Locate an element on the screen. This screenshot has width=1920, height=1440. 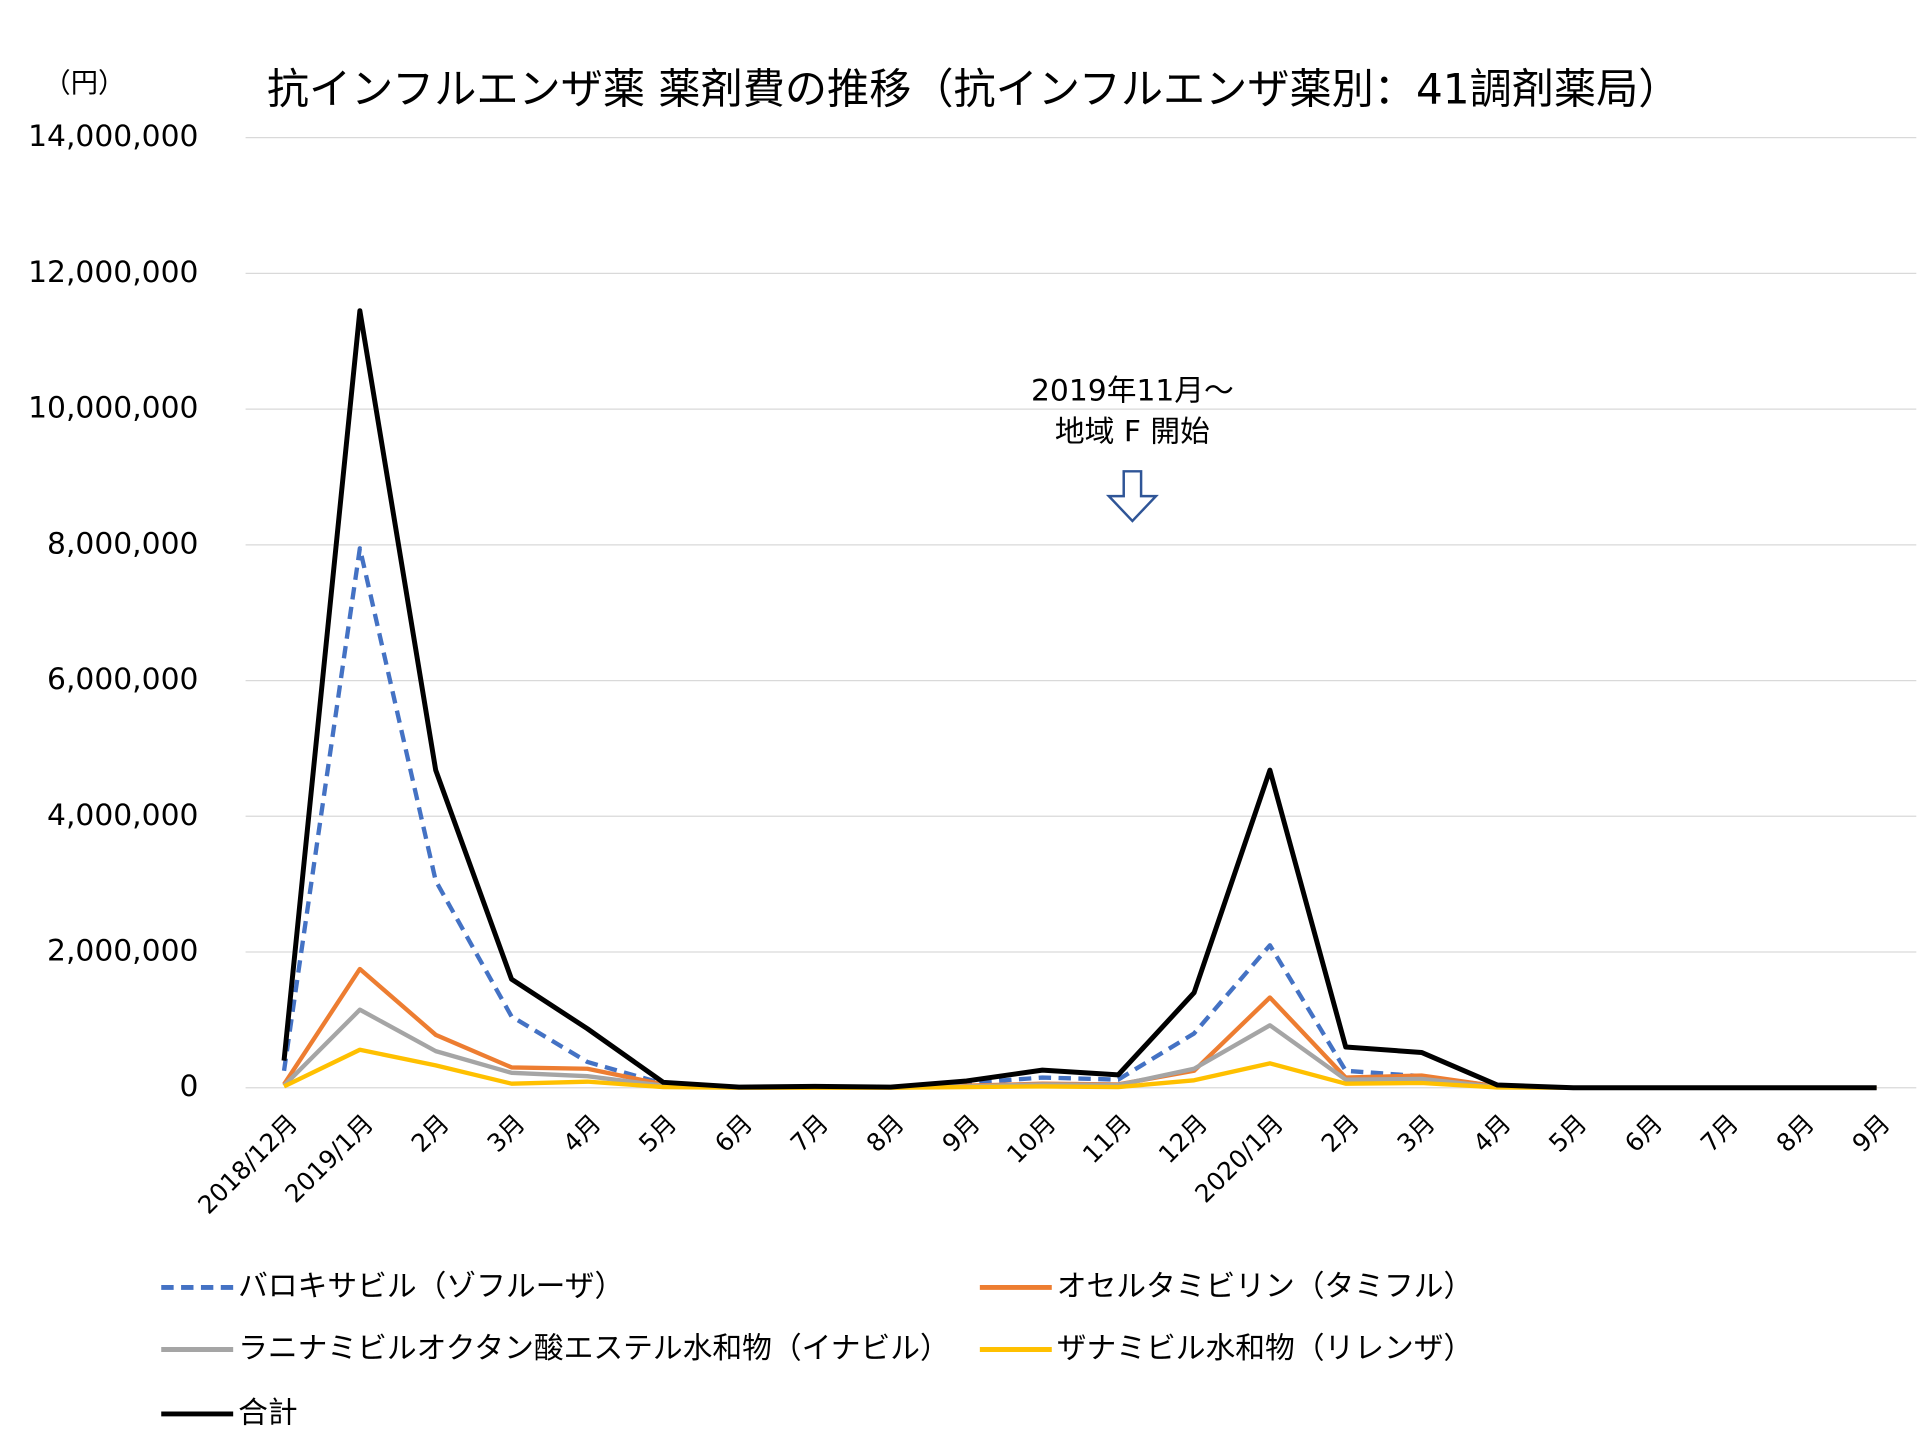
y-tick-label: 2,000,000 is located at coordinates (122, 951).